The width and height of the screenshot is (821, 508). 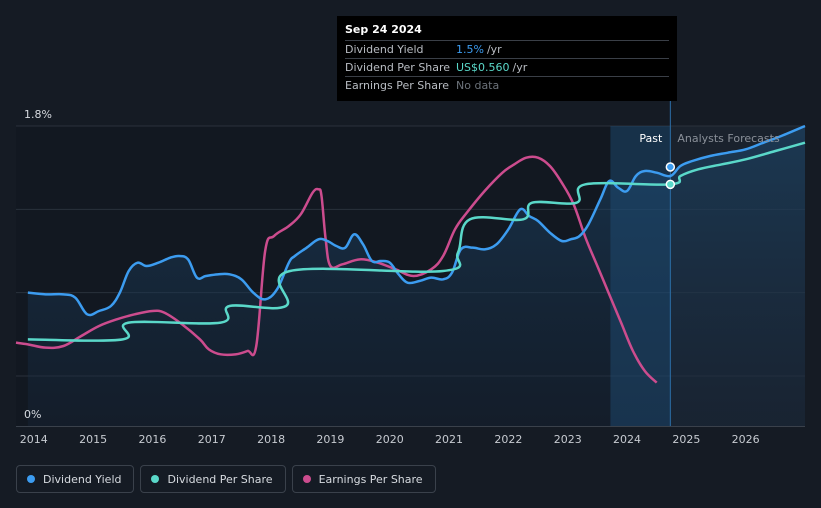 What do you see at coordinates (640, 276) in the screenshot?
I see `past-highlight-band` at bounding box center [640, 276].